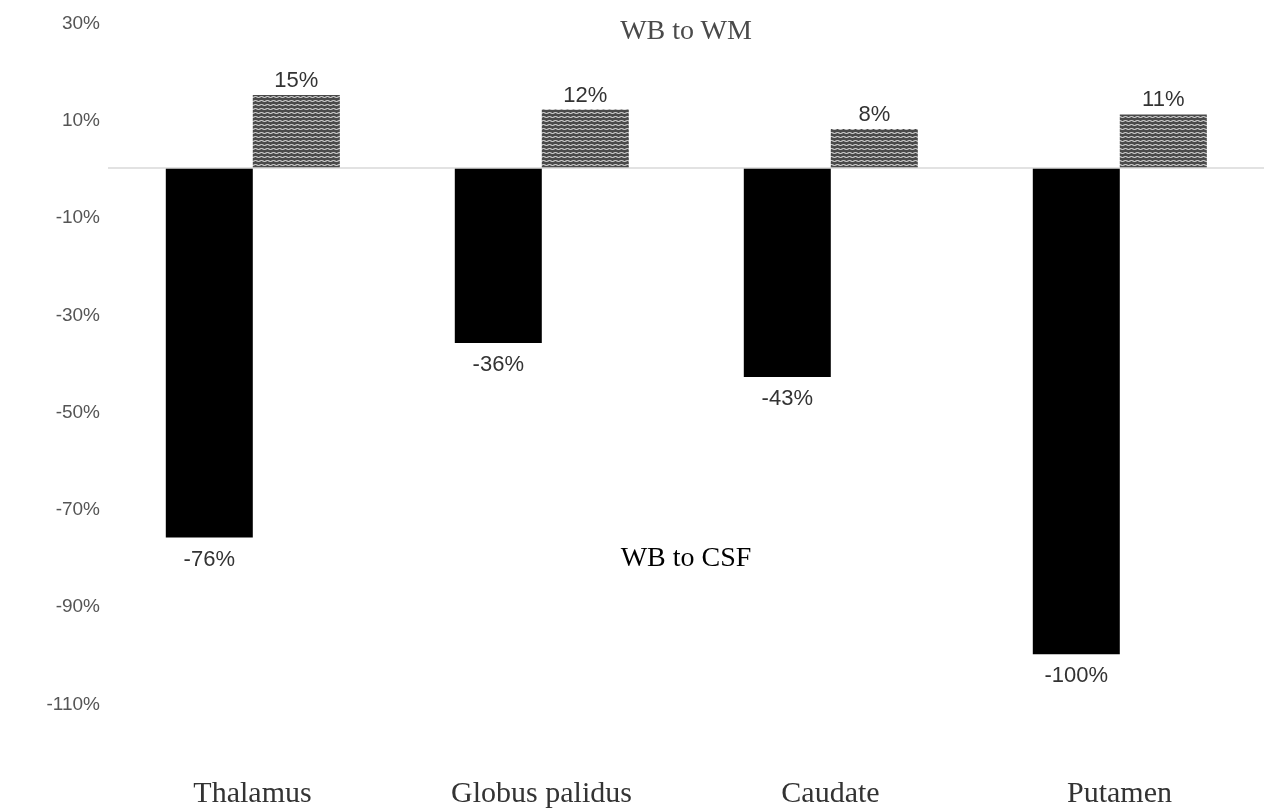 This screenshot has height=812, width=1272. Describe the element at coordinates (874, 114) in the screenshot. I see `data-label: 8%` at that location.